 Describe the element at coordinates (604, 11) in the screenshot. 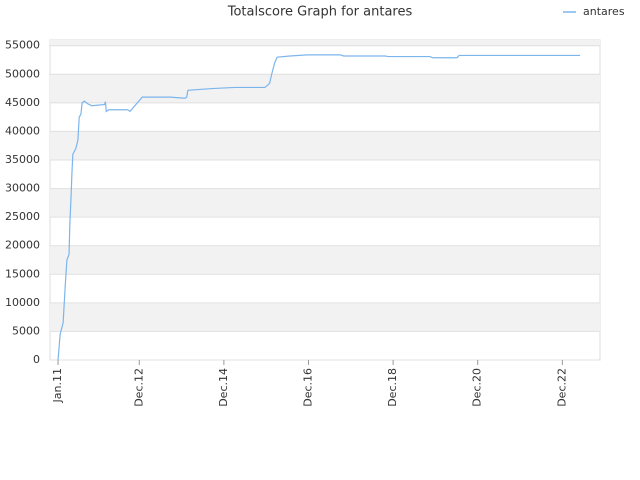

I see `legend-label: antares` at that location.